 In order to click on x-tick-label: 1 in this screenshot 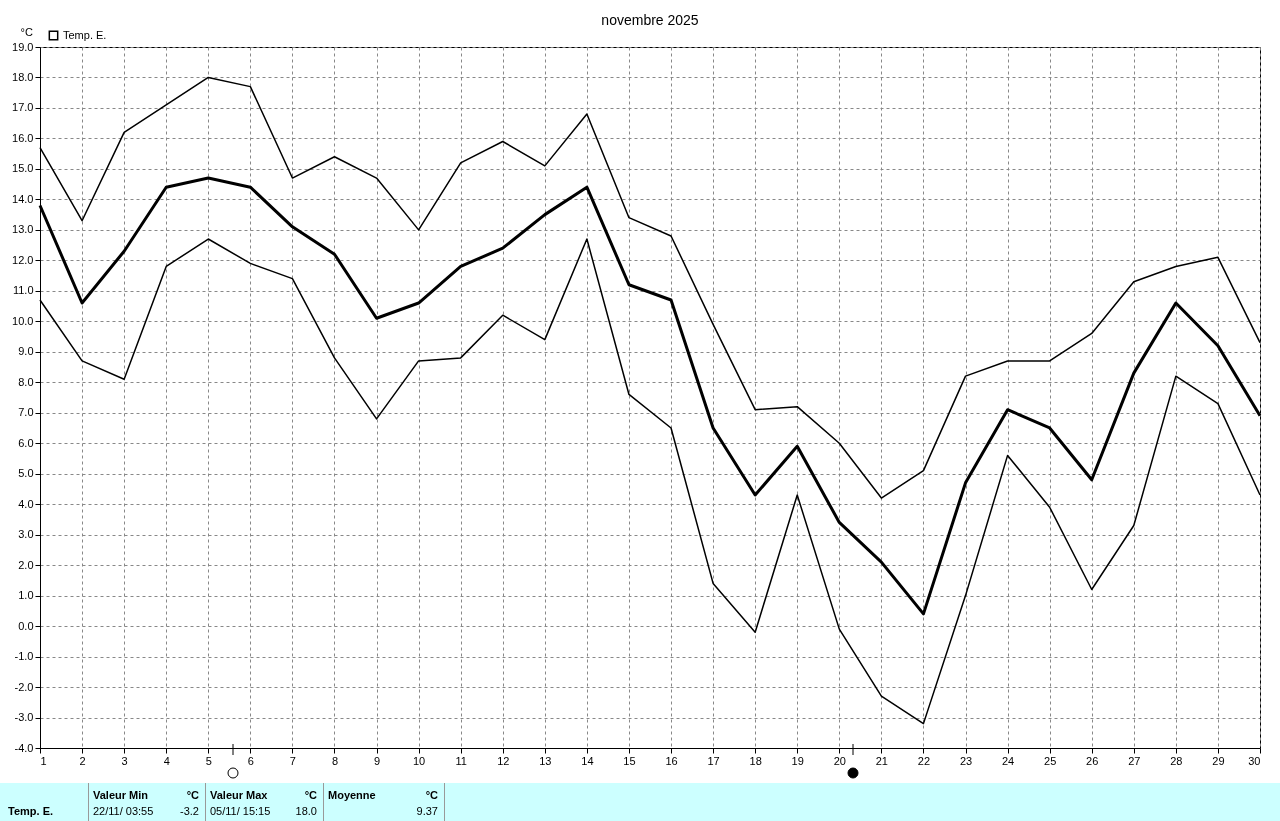, I will do `click(43, 760)`.